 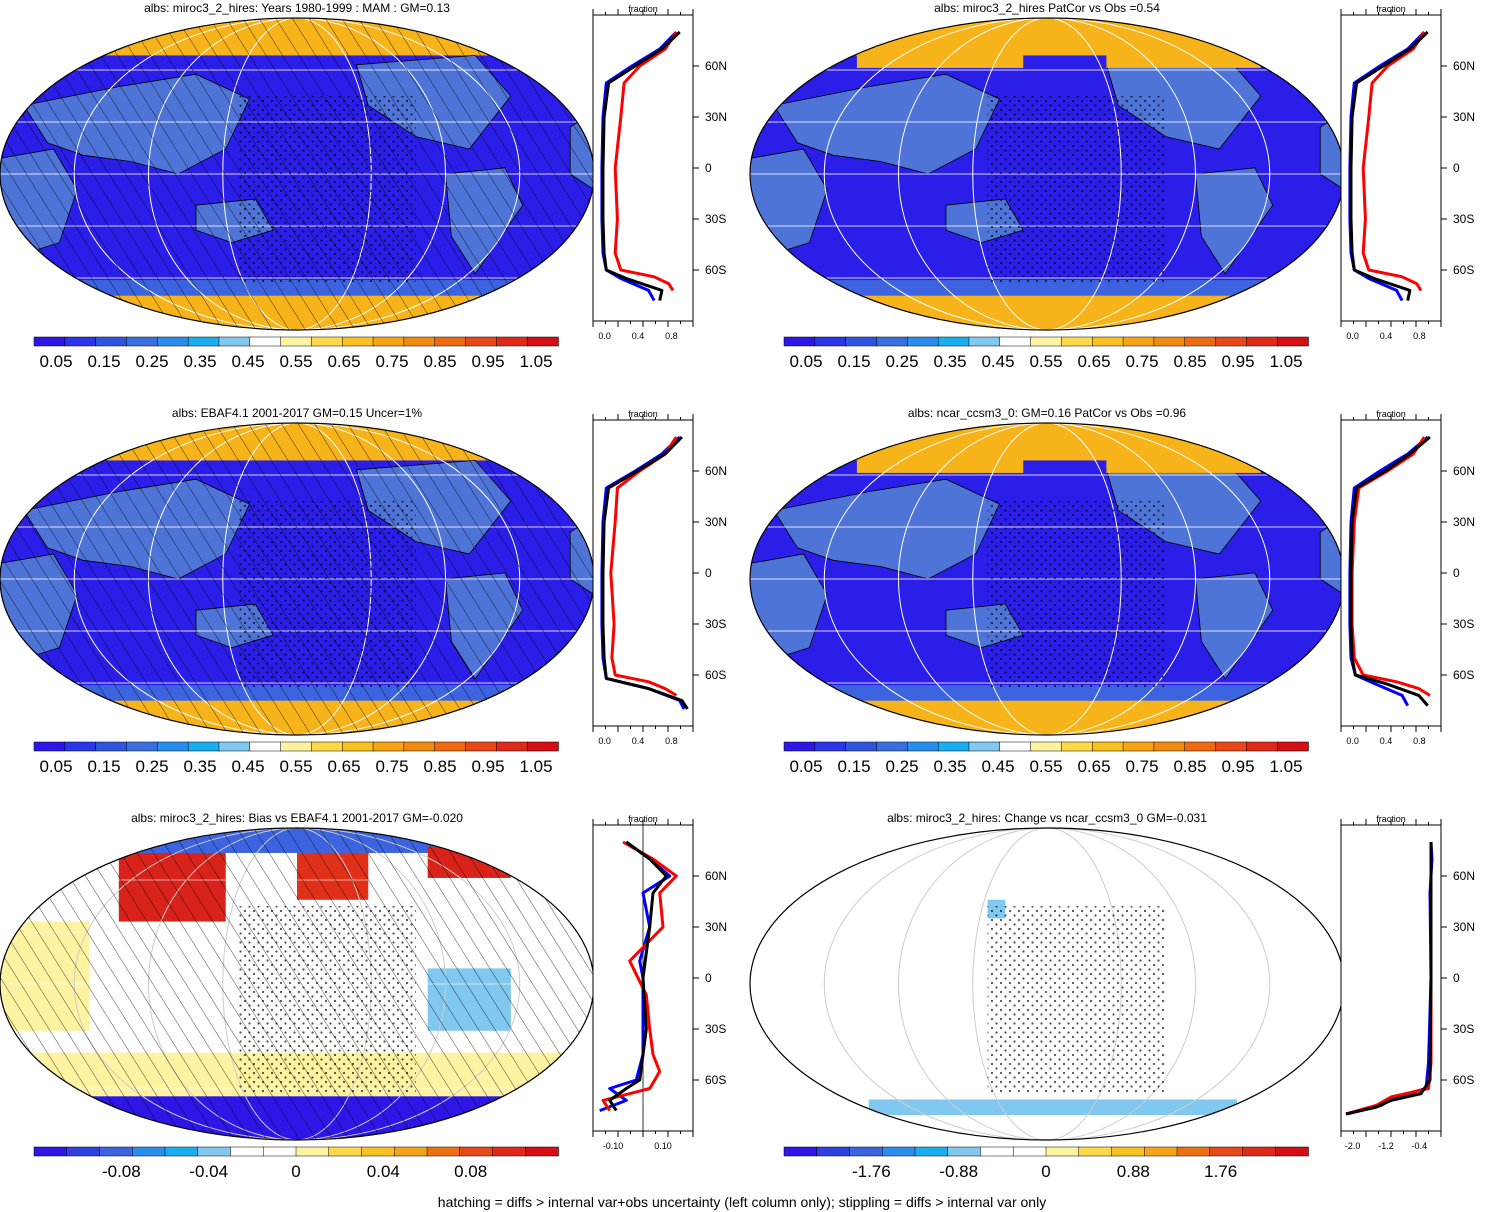 What do you see at coordinates (997, 361) in the screenshot?
I see `colorbar-label: 0.45` at bounding box center [997, 361].